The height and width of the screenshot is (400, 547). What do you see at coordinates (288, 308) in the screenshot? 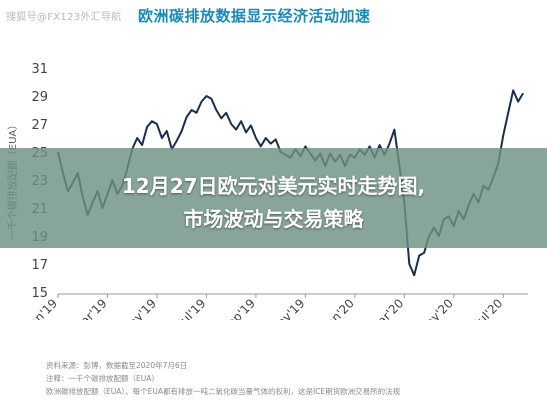
I see `x-tick-label: Nov'19` at bounding box center [288, 308].